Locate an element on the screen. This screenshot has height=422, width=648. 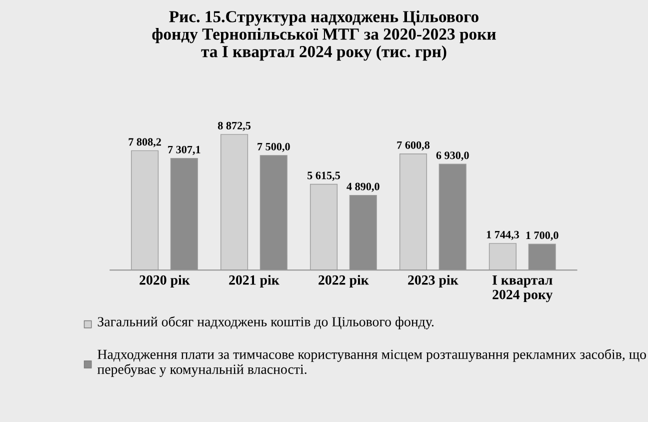
data-label: 6 930,0 is located at coordinates (452, 156).